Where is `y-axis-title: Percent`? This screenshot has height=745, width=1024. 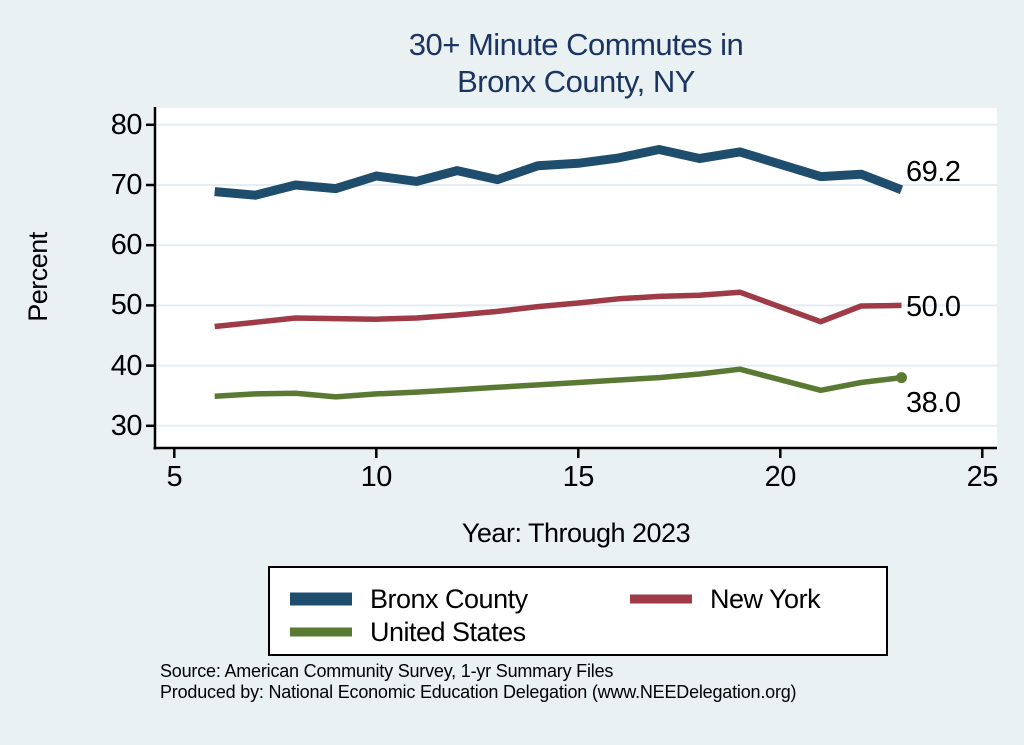 y-axis-title: Percent is located at coordinates (38, 277).